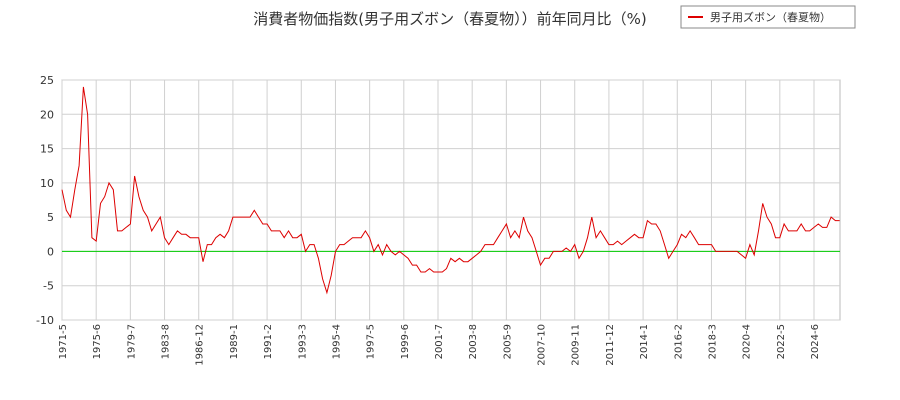 This screenshot has width=900, height=400. What do you see at coordinates (815, 341) in the screenshot?
I see `x-tick-label: 2024-6` at bounding box center [815, 341].